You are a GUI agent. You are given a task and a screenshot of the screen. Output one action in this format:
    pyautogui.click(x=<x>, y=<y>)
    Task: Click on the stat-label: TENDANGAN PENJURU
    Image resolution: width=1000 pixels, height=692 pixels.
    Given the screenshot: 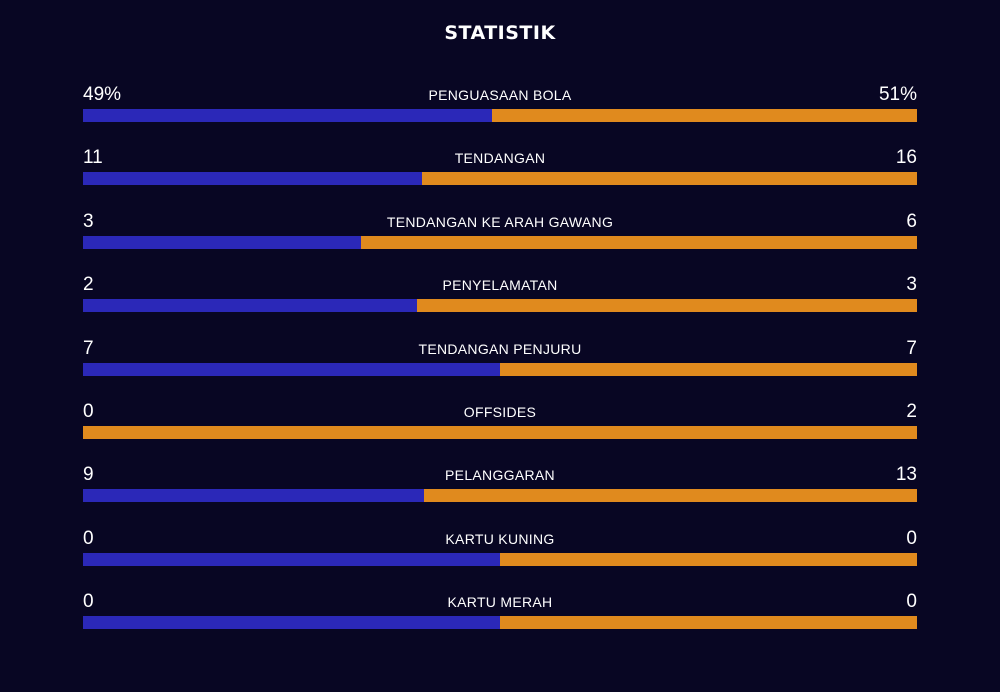 What is the action you would take?
    pyautogui.click(x=500, y=349)
    